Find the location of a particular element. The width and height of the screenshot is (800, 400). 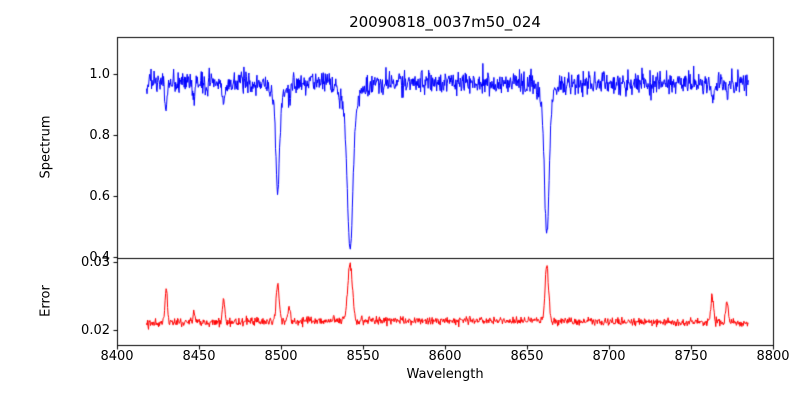

spectrum-y-tick-label: 1.0 is located at coordinates (99, 74).